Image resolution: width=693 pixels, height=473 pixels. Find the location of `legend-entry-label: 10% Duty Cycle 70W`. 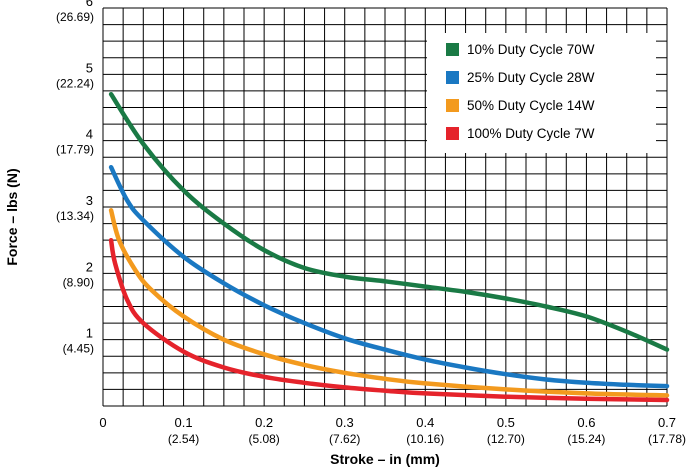

legend-entry-label: 10% Duty Cycle 70W is located at coordinates (531, 49).